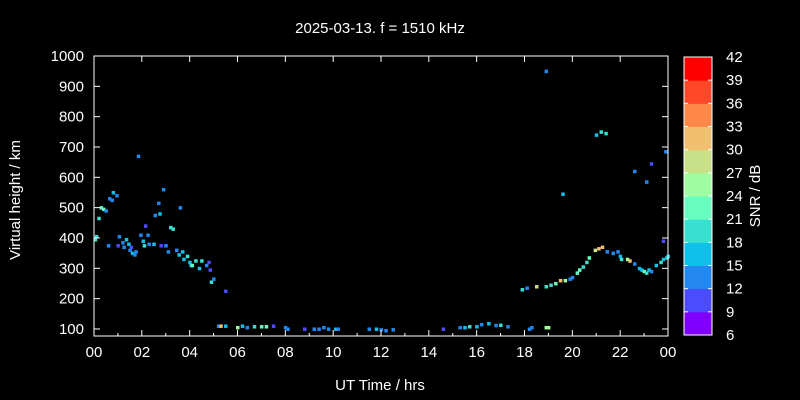 The height and width of the screenshot is (400, 800). Describe the element at coordinates (734, 57) in the screenshot. I see `colorbar-tick-label: 42` at that location.